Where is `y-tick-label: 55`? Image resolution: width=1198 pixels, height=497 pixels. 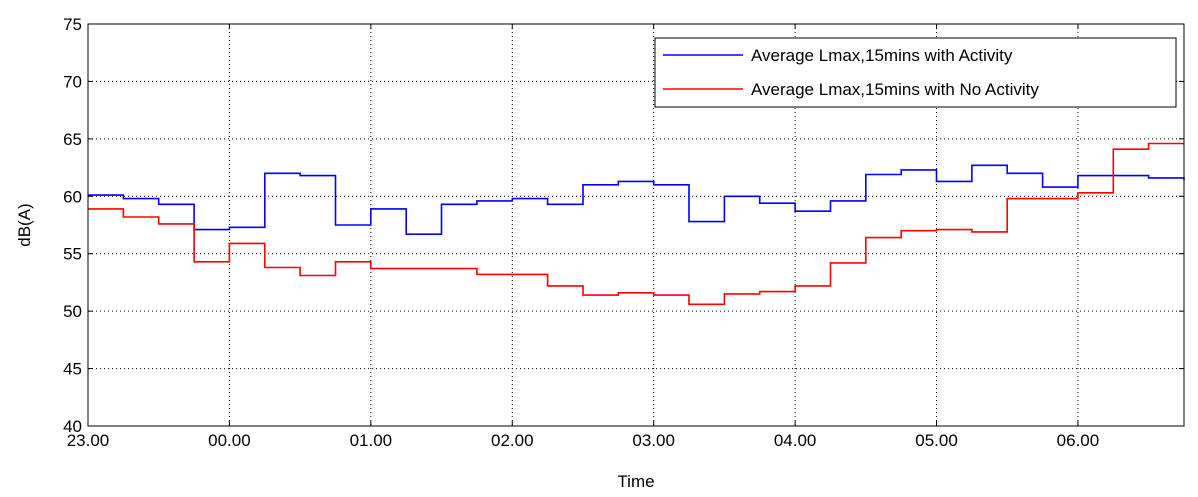
y-tick-label: 55 is located at coordinates (72, 254).